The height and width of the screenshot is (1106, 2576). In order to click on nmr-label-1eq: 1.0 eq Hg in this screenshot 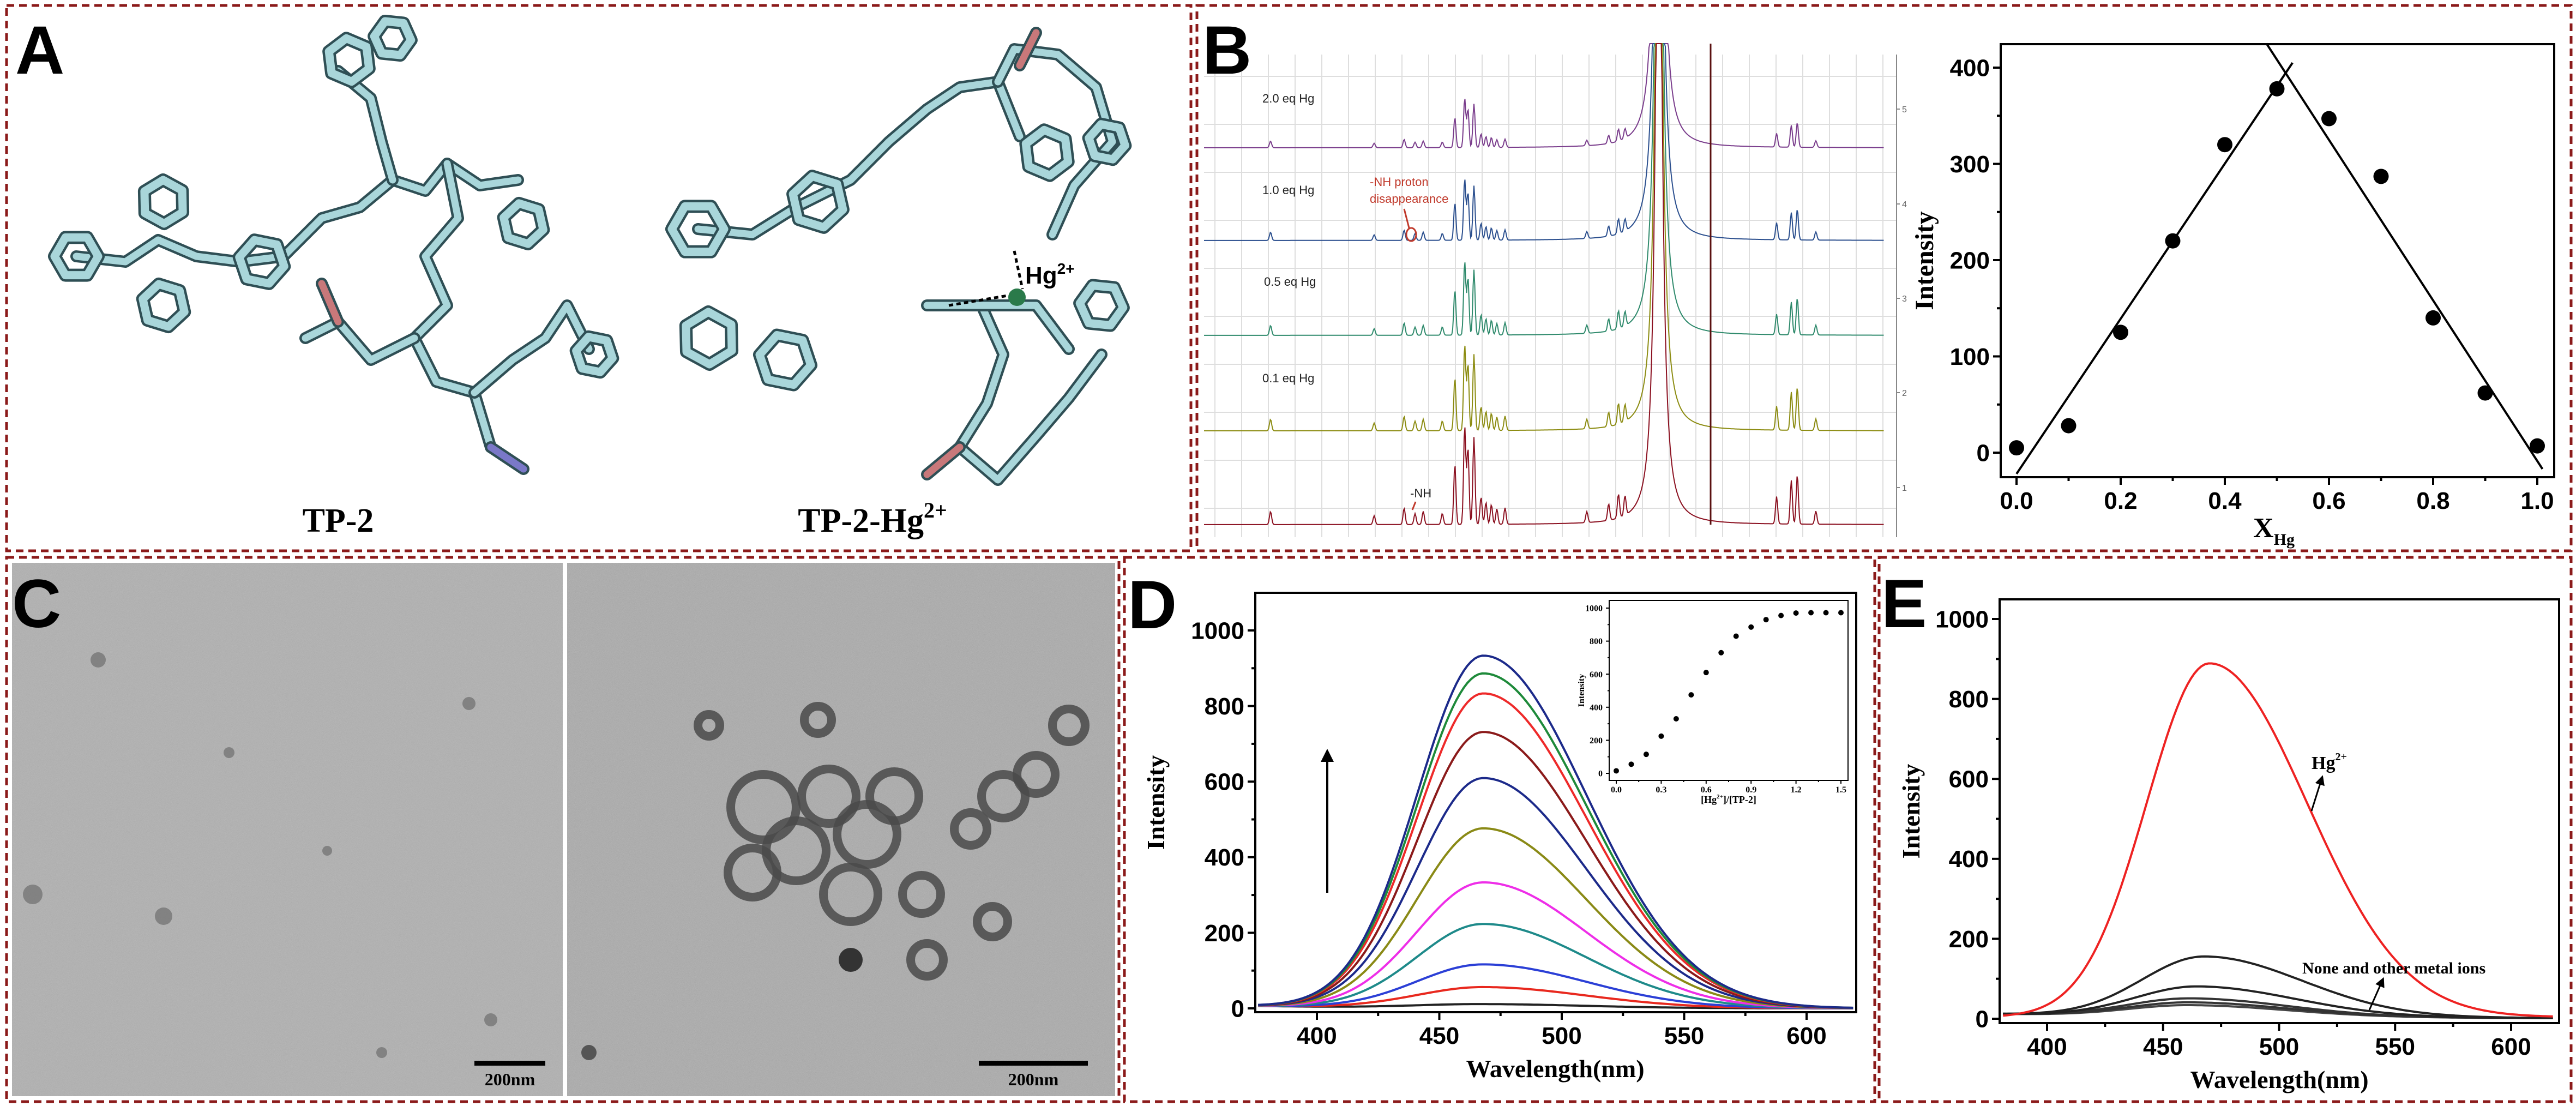, I will do `click(1288, 190)`.